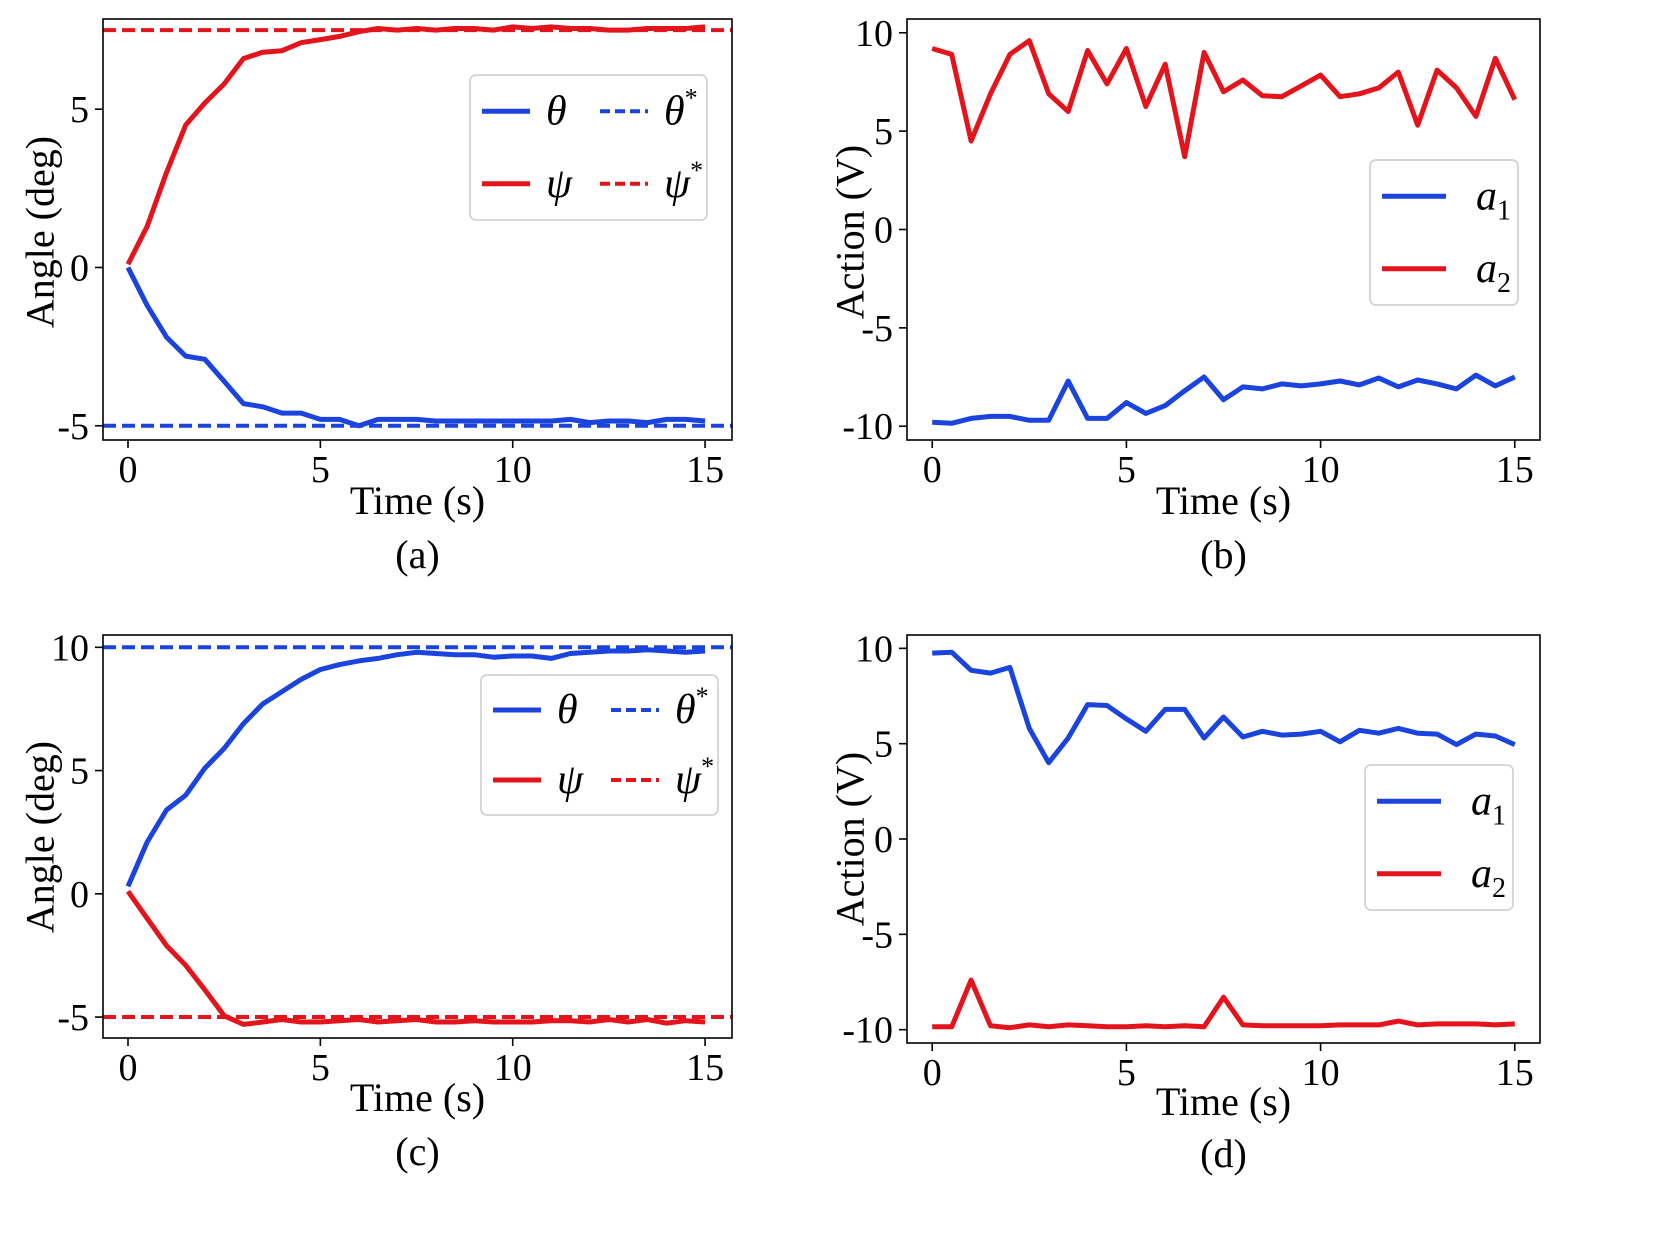 The height and width of the screenshot is (1250, 1661). What do you see at coordinates (1223, 554) in the screenshot?
I see `panel-caption: (b)` at bounding box center [1223, 554].